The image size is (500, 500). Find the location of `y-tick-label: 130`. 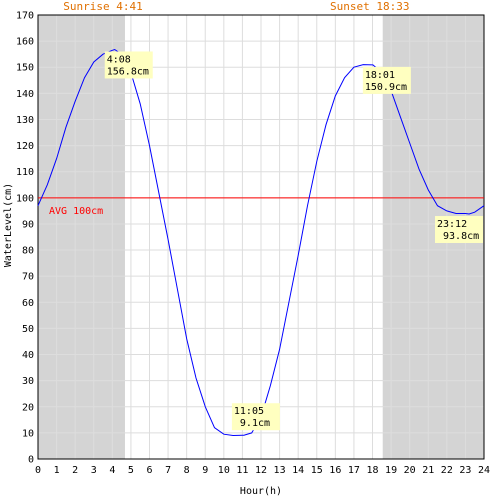

y-tick-label: 130 is located at coordinates (25, 120).